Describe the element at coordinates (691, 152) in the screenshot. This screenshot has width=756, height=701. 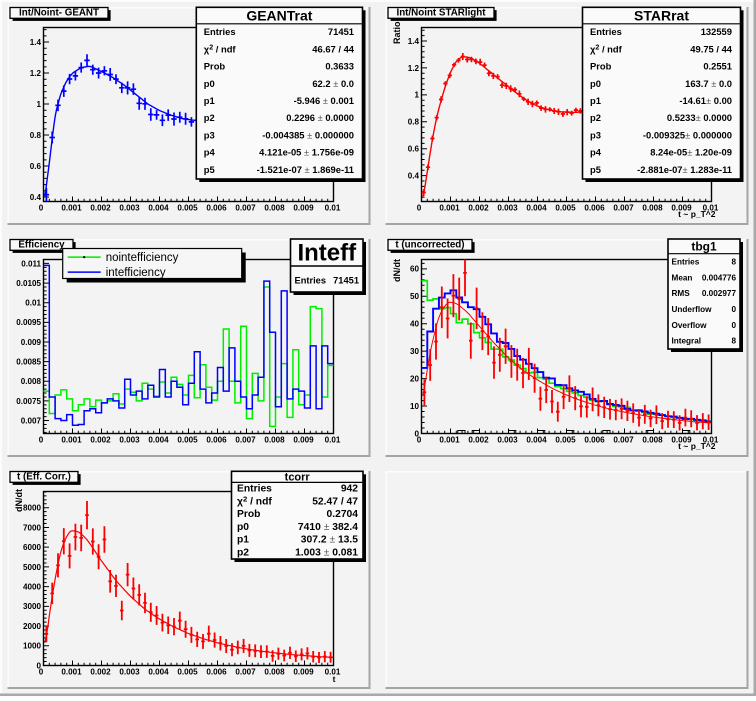
I see `svg-text: 8.24e-05± 1.20e-09` at that location.